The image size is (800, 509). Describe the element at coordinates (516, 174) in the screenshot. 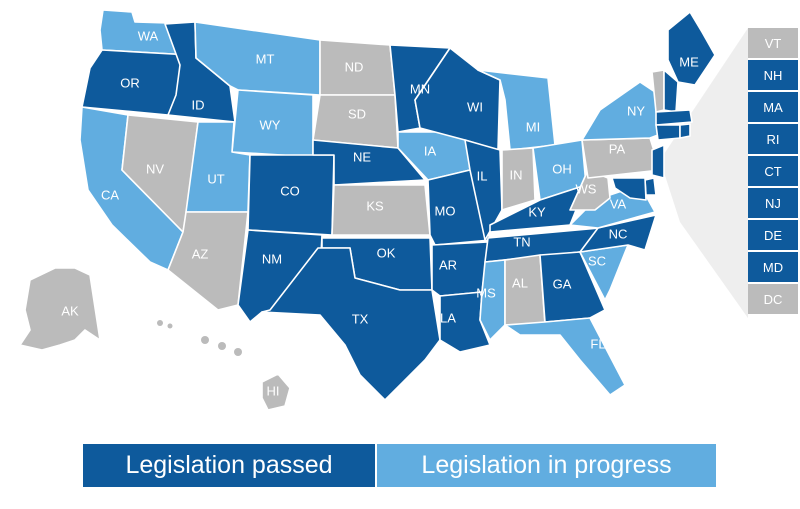

I see `state-label-IN: IN` at that location.